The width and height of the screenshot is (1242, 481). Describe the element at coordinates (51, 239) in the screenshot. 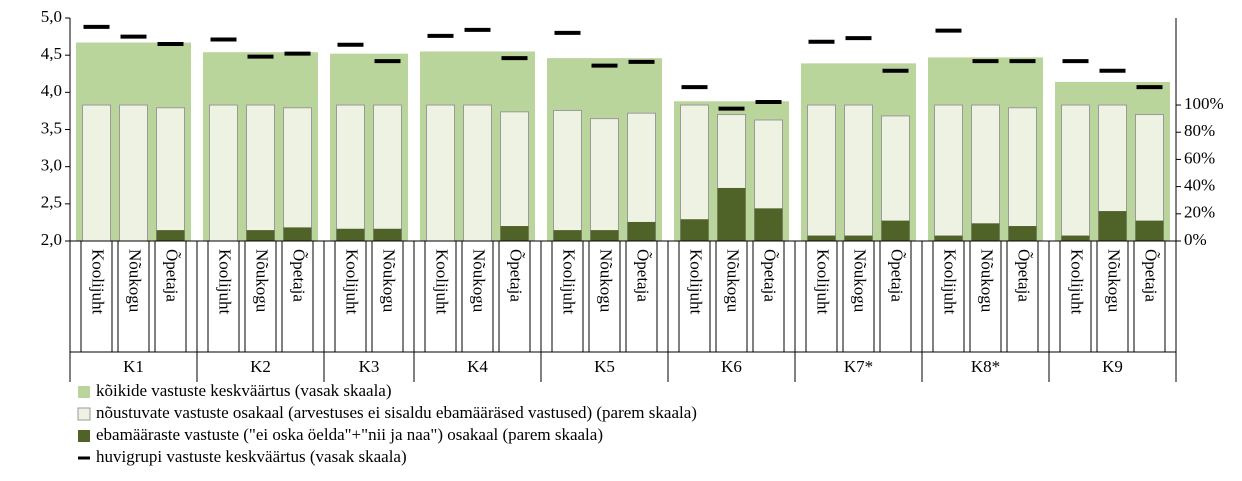

I see `y-tick-label: 2,0` at that location.